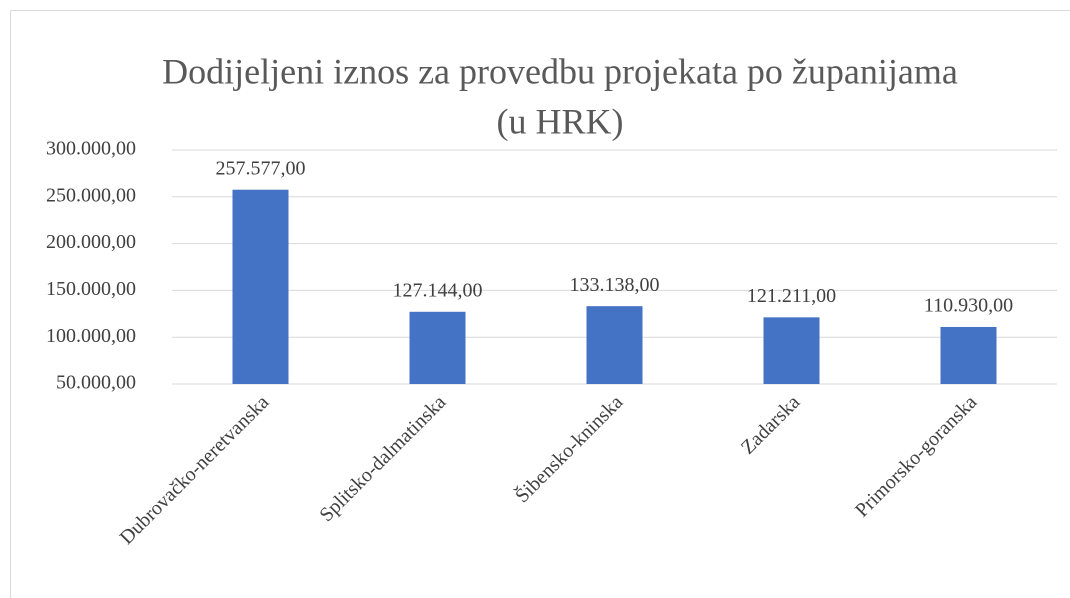 The image size is (1070, 598). Describe the element at coordinates (916, 456) in the screenshot. I see `x-tick-label: Primorsko-goranska` at that location.